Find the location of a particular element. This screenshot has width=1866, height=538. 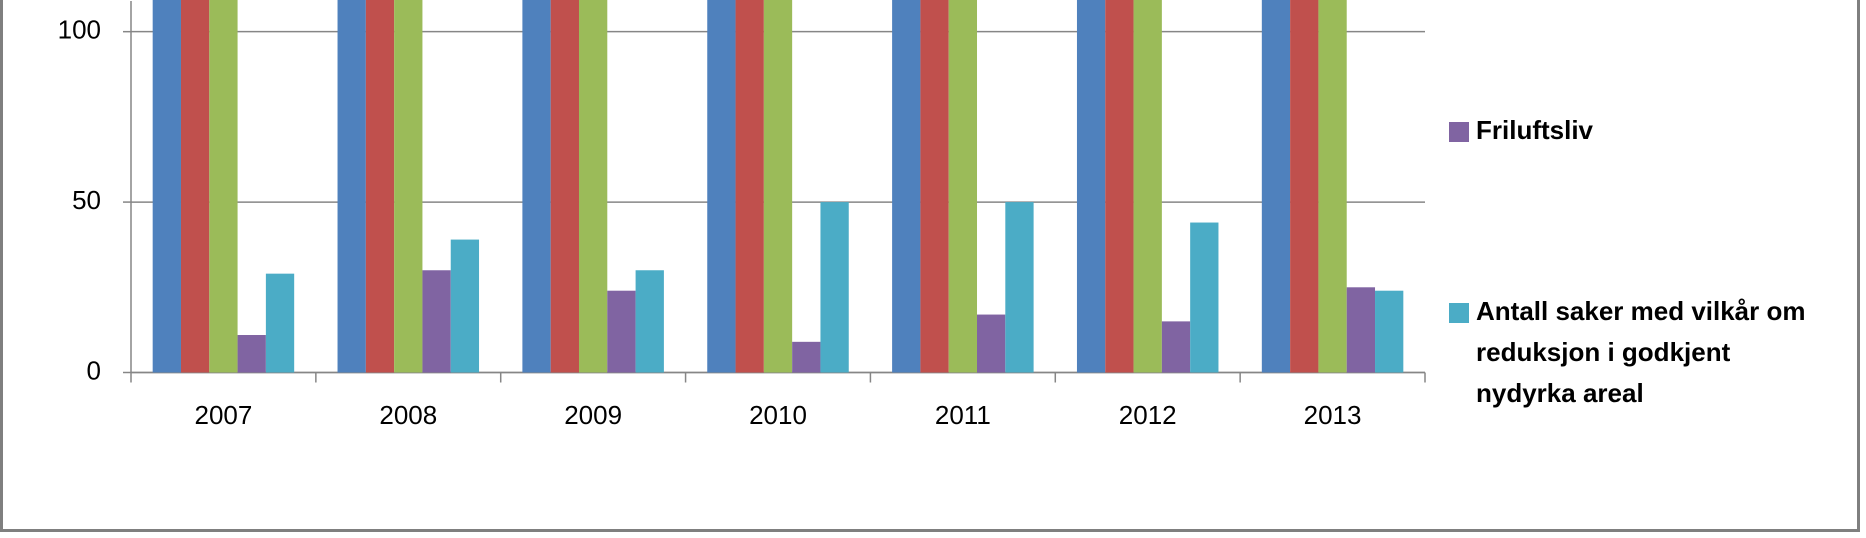

x-tick-label: 2013 is located at coordinates (1333, 415).